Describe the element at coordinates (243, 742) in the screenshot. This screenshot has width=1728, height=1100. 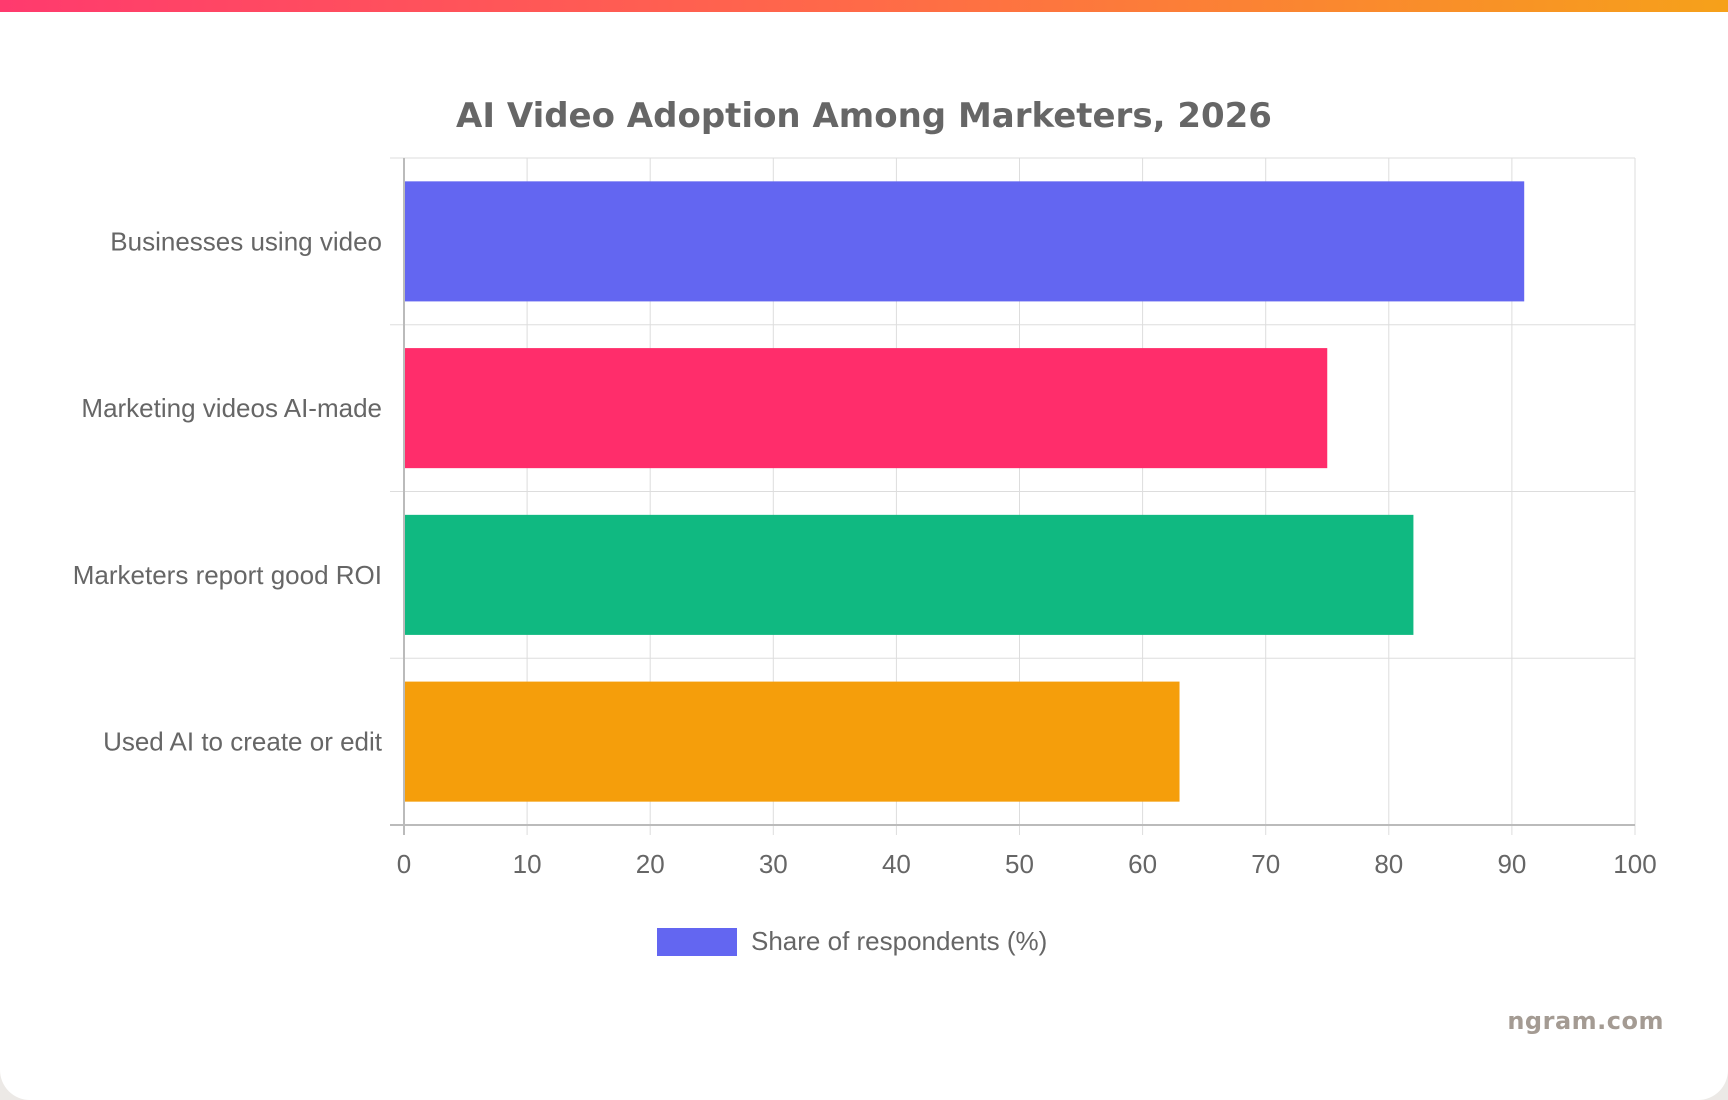
I see `category-label: Used AI to create or edit` at that location.